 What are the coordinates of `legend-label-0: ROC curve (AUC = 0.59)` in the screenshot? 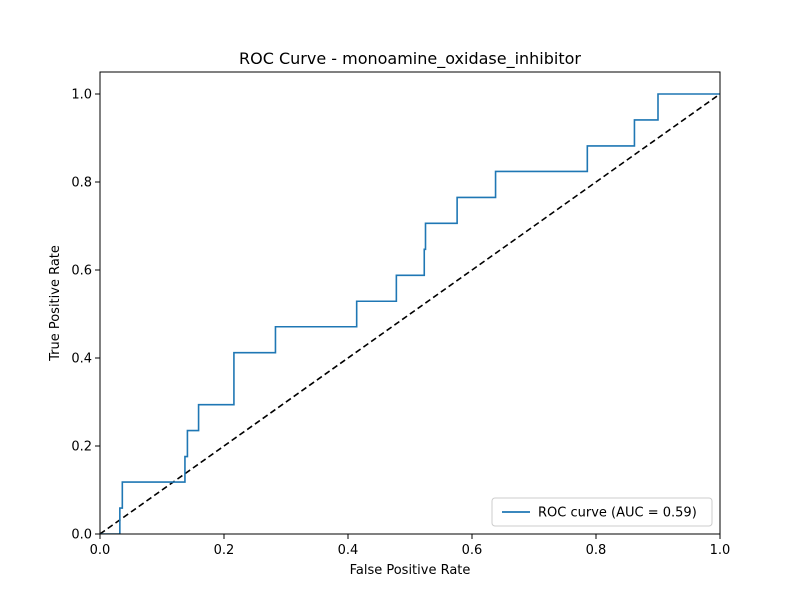 It's located at (617, 513).